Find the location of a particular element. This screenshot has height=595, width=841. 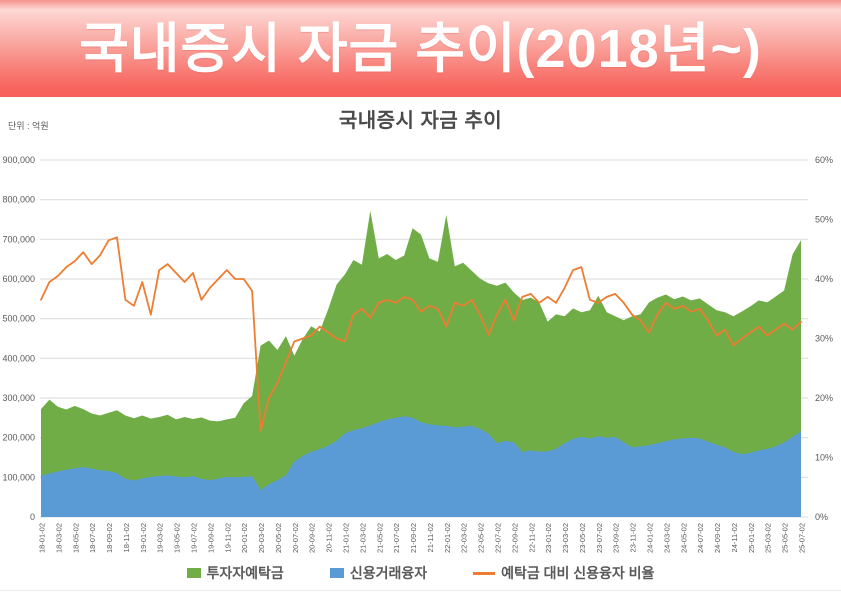

x-tick-label: 20-11-02 is located at coordinates (329, 537).